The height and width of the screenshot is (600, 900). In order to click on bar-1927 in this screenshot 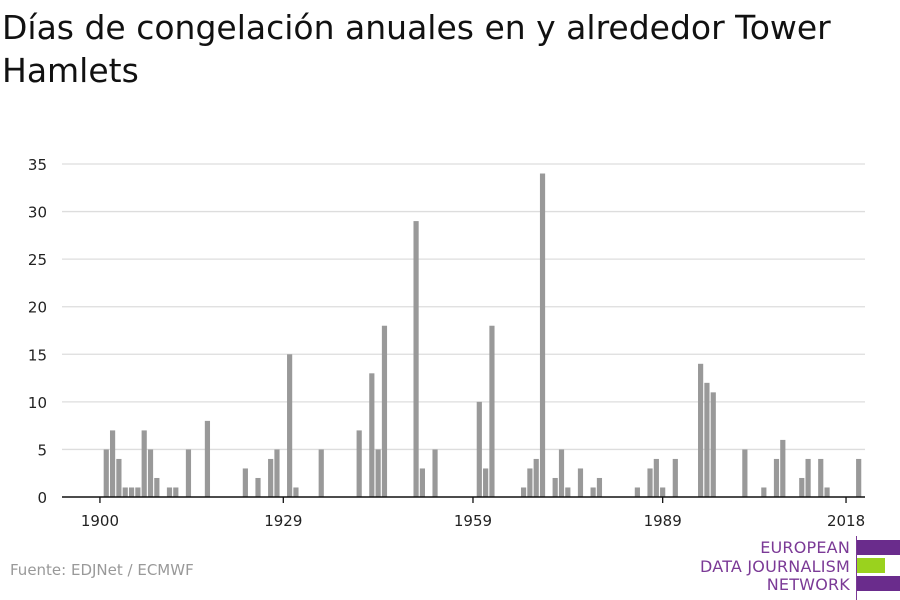, I will do `click(271, 477)`.